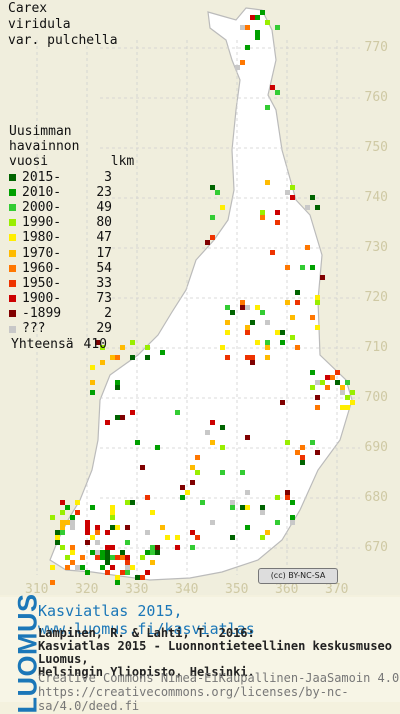 This screenshot has width=400, height=714. I want to click on legend-header-1: Uusimman, so click(40, 131).